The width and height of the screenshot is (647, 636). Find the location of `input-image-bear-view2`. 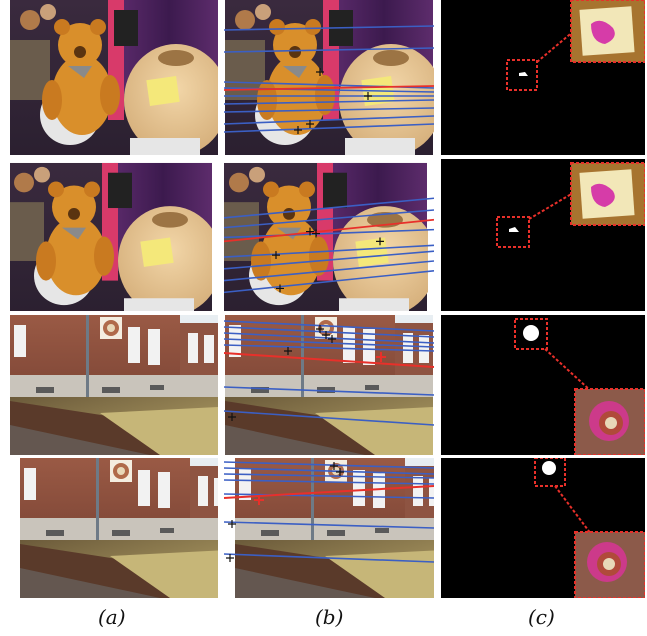

input-image-bear-view2 is located at coordinates (114, 235).